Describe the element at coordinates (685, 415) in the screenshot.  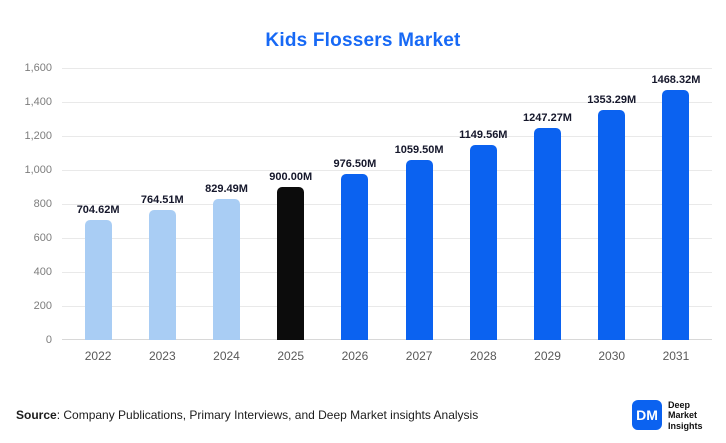
I see `brand-name: Deep Market Insights` at that location.